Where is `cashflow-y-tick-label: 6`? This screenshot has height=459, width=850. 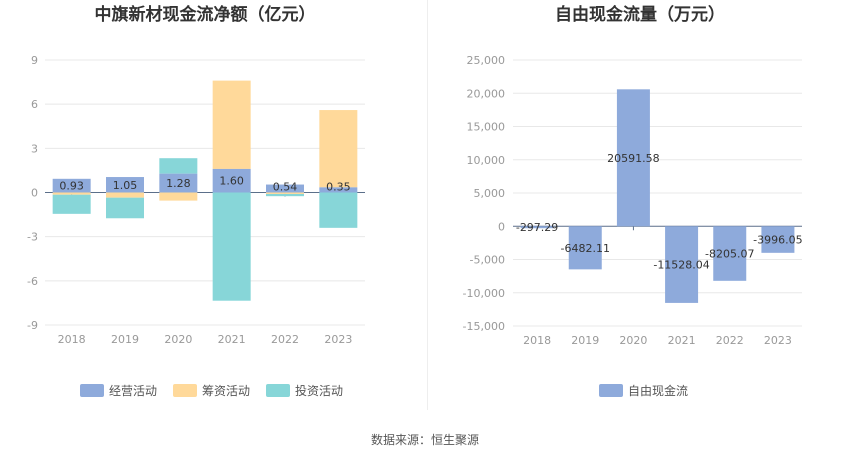
cashflow-y-tick-label: 6 is located at coordinates (34, 104).